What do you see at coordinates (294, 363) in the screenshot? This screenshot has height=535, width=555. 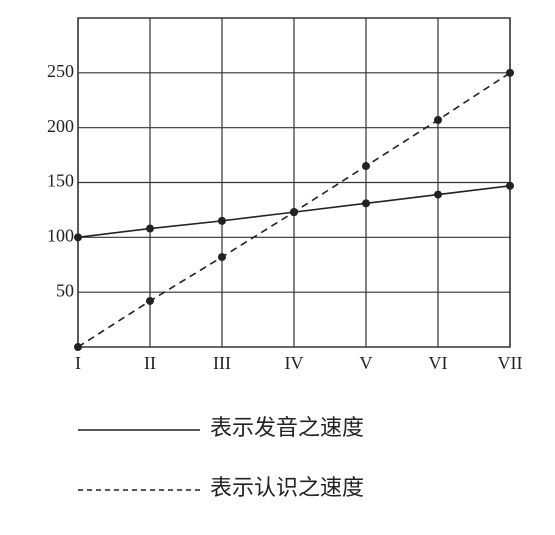 I see `x-tick-label: IV` at bounding box center [294, 363].